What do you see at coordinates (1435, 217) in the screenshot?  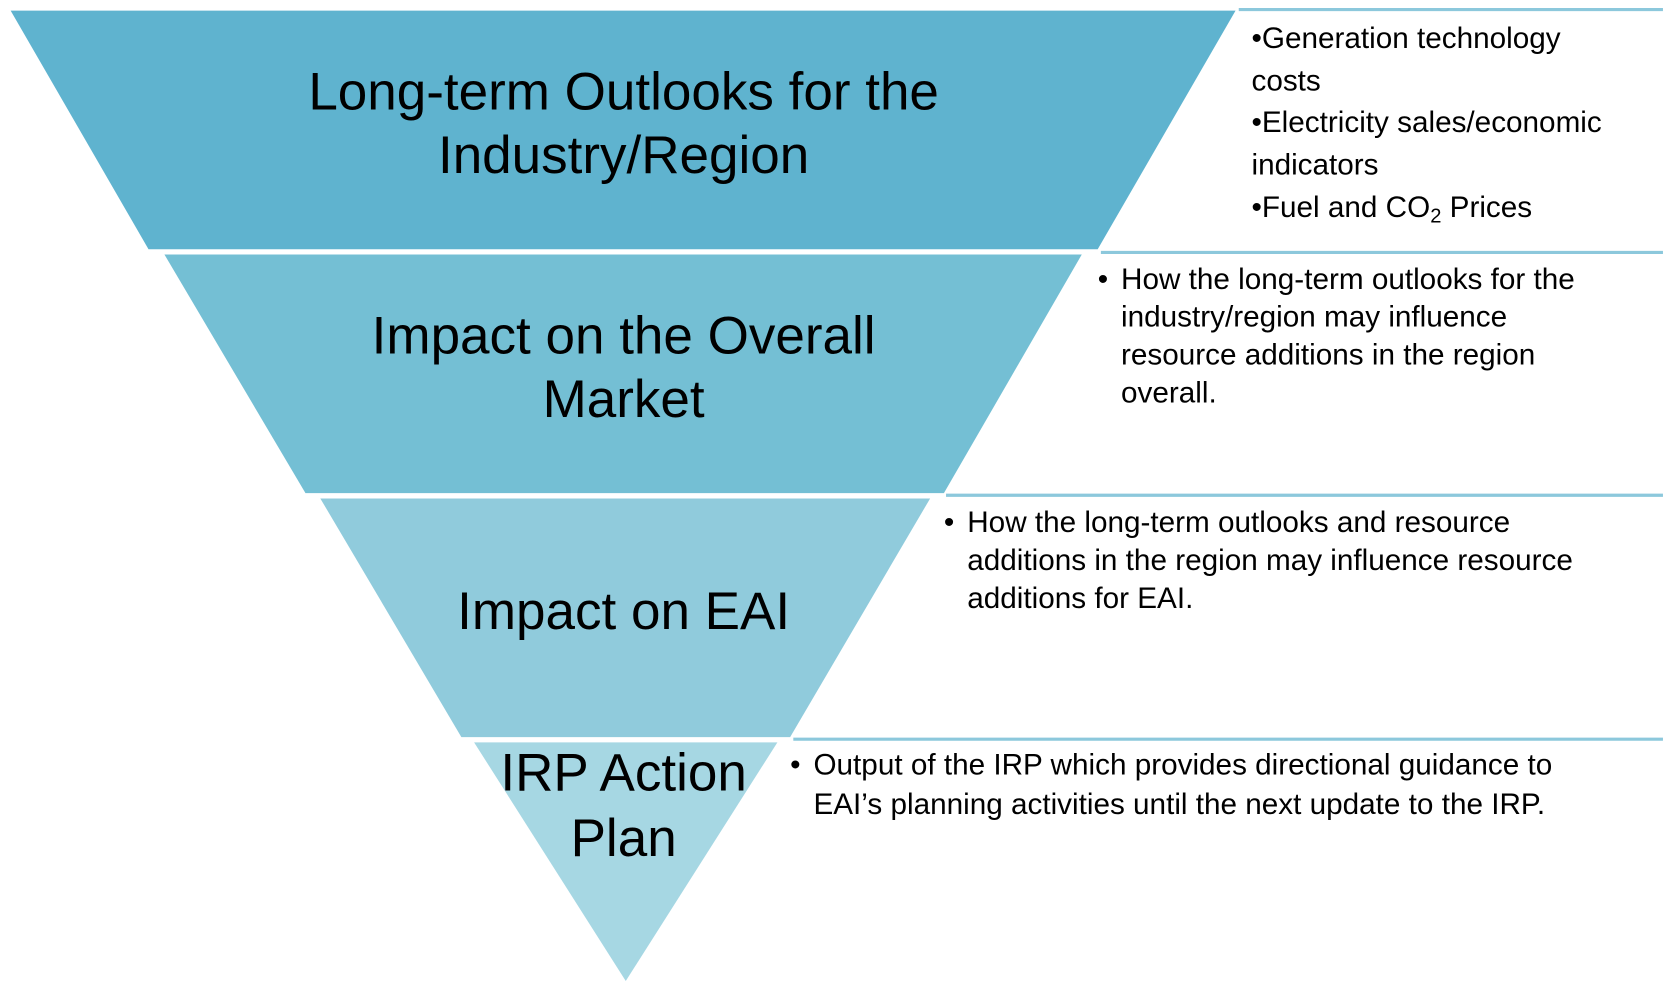 I see `subscript: 2` at bounding box center [1435, 217].